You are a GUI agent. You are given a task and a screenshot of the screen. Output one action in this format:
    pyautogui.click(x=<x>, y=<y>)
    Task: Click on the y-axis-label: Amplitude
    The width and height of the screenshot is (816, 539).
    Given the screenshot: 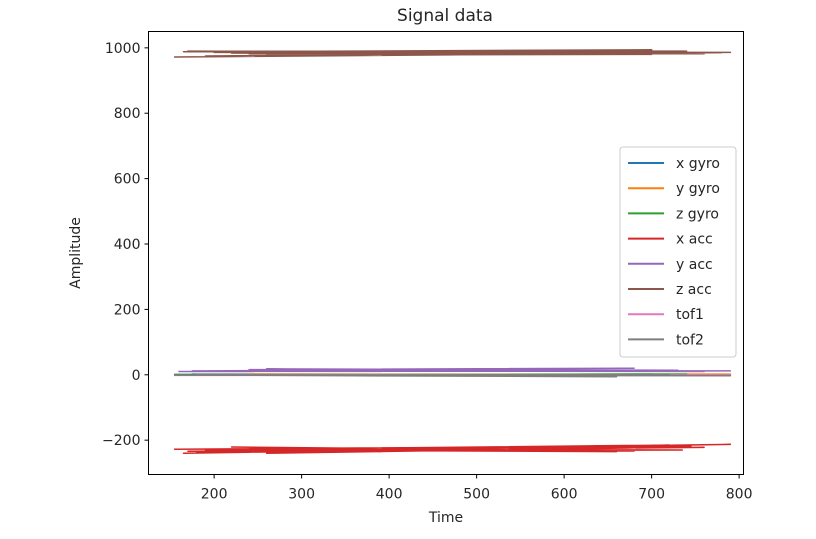 What is the action you would take?
    pyautogui.click(x=76, y=253)
    